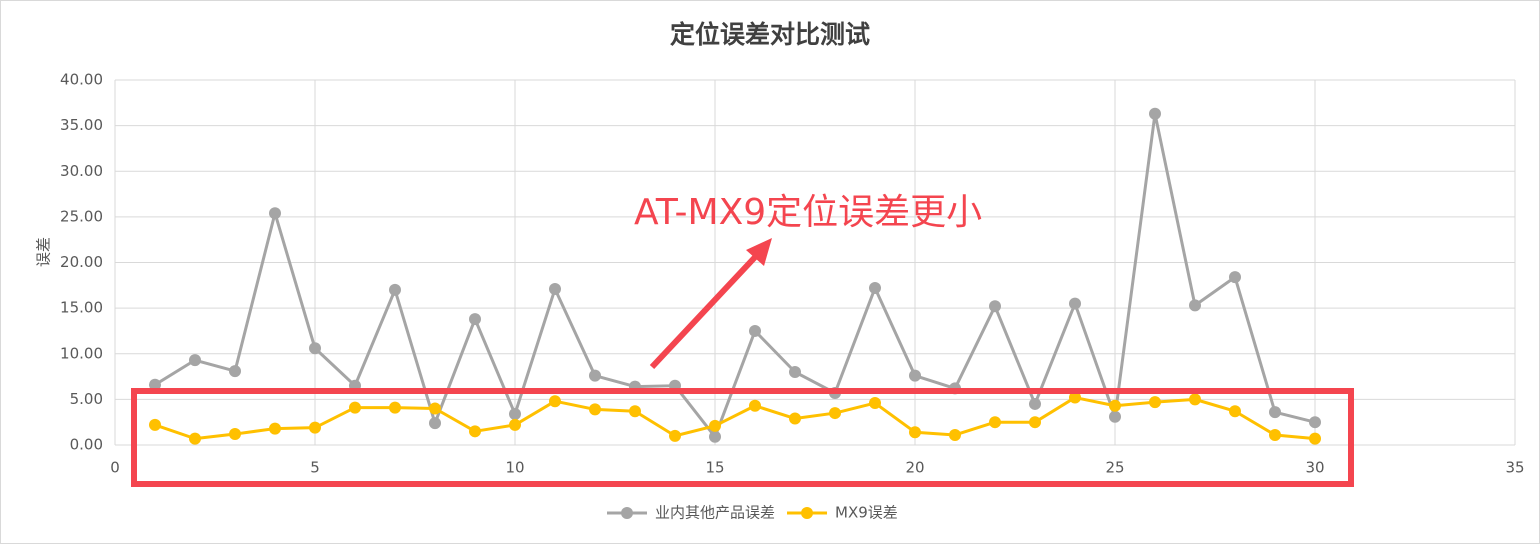 The width and height of the screenshot is (1540, 544). I want to click on annotation: AT-MX9定位误差更小, so click(808, 212).